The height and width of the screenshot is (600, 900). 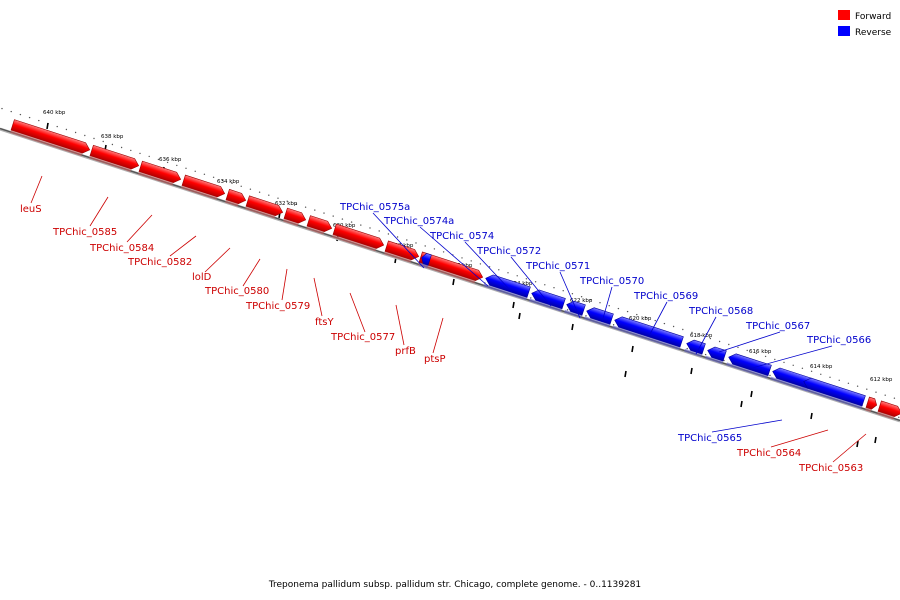 I want to click on gene-label: TPChic_0570, so click(x=611, y=281).